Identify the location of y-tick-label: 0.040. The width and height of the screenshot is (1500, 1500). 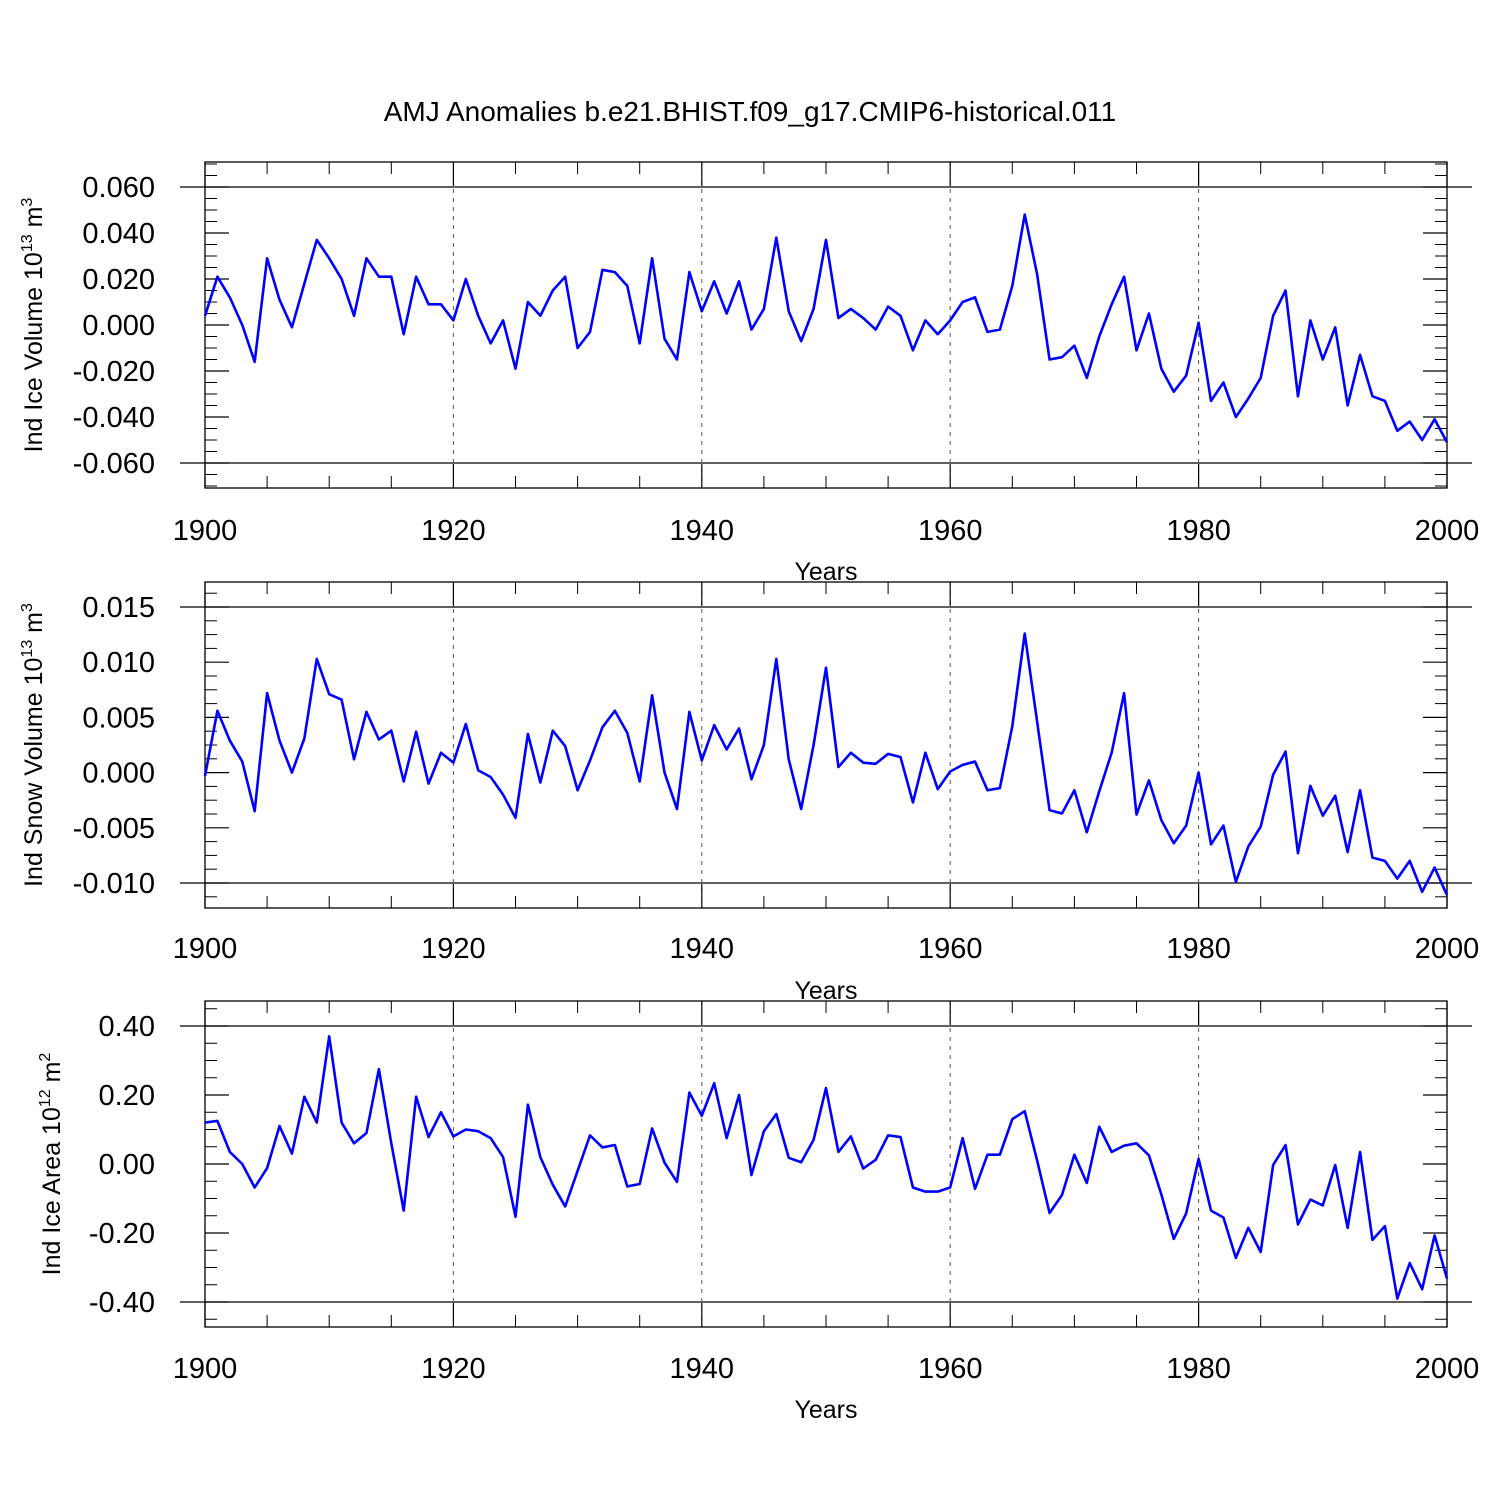
(118, 234).